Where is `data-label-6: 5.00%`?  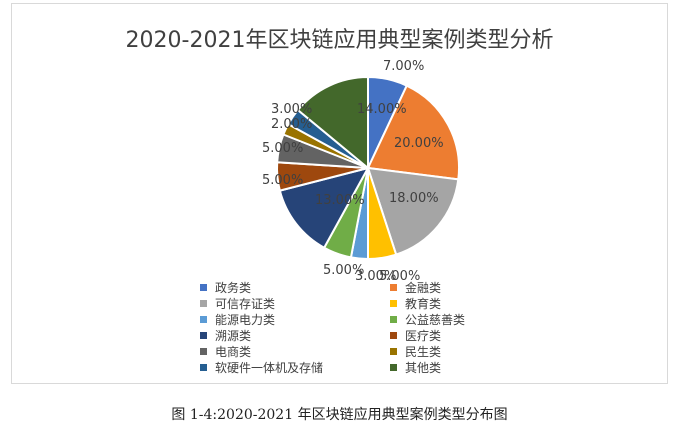 data-label-6: 5.00% is located at coordinates (343, 270).